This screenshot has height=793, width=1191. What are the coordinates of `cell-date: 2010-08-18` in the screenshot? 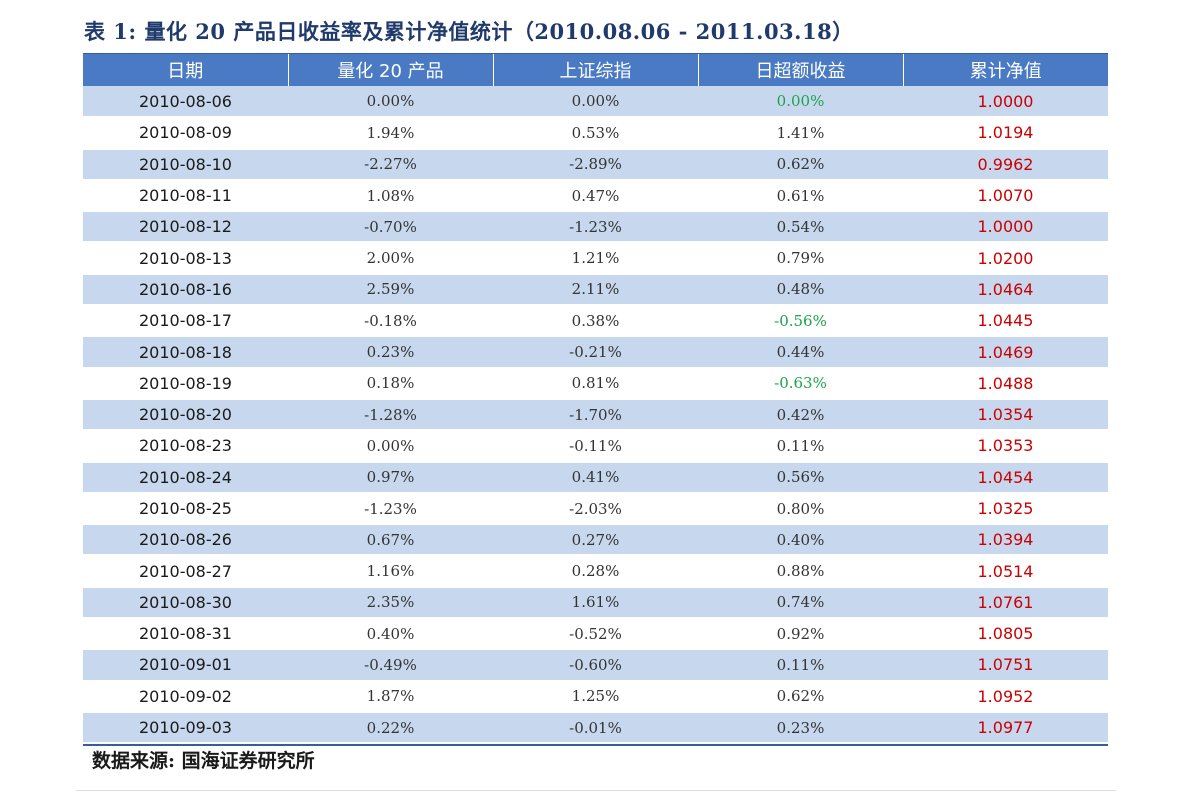 It's located at (185, 352).